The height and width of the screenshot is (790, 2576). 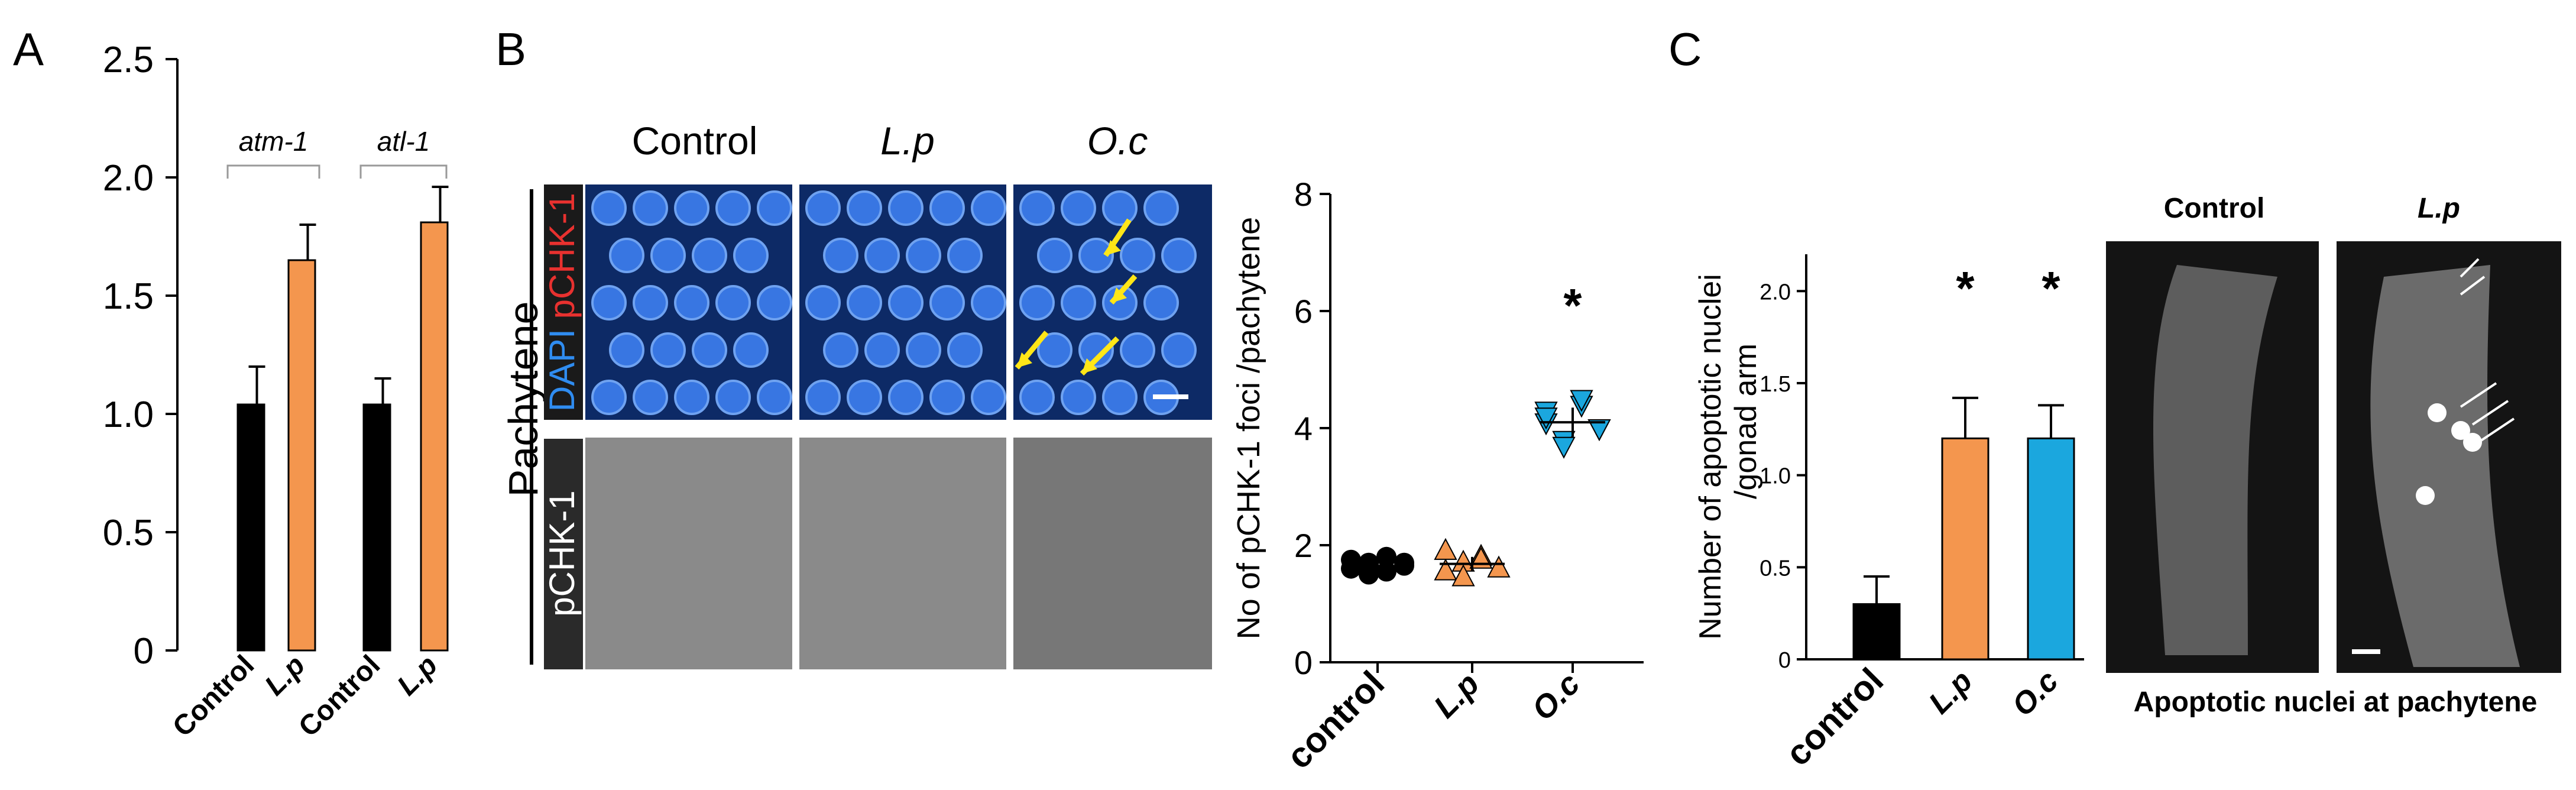 I want to click on y-axis-label: Number of apoptotic nuclei, so click(x=1710, y=457).